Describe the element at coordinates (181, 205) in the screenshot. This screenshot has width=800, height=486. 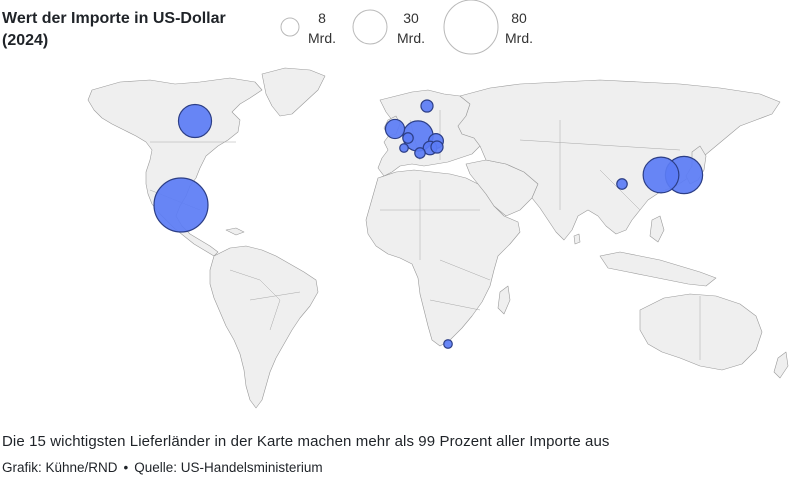
I see `bubble-mexiko: Mexiko` at that location.